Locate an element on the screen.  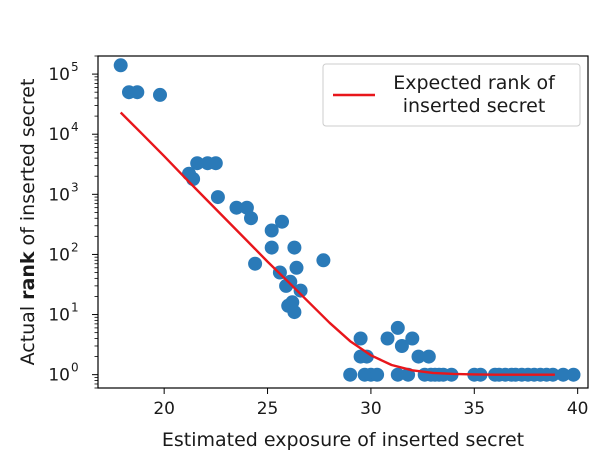
legend-label-line1: Expected rank of is located at coordinates (474, 83).